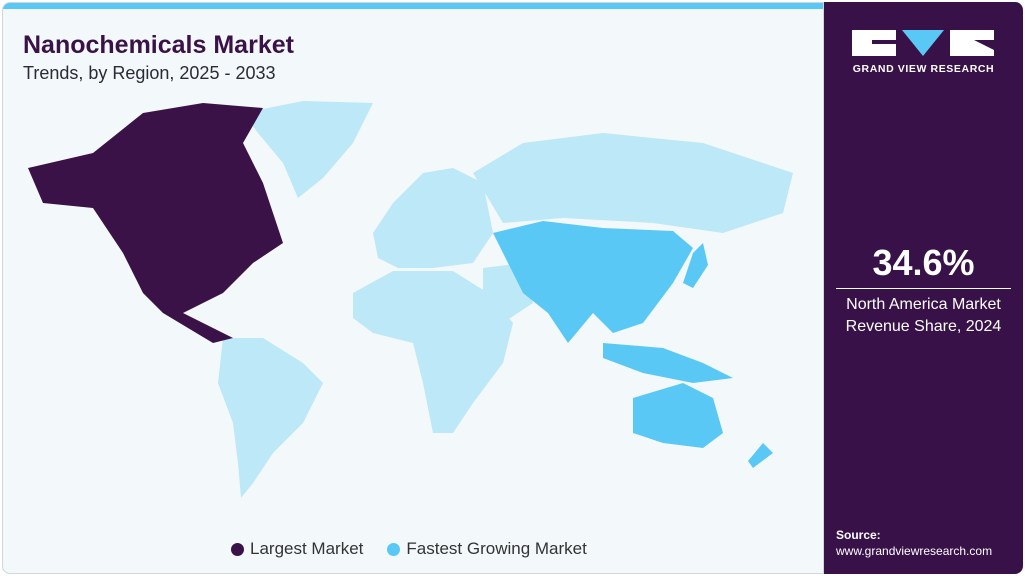 The height and width of the screenshot is (576, 1025). What do you see at coordinates (237, 549) in the screenshot?
I see `legend-swatch-largest` at bounding box center [237, 549].